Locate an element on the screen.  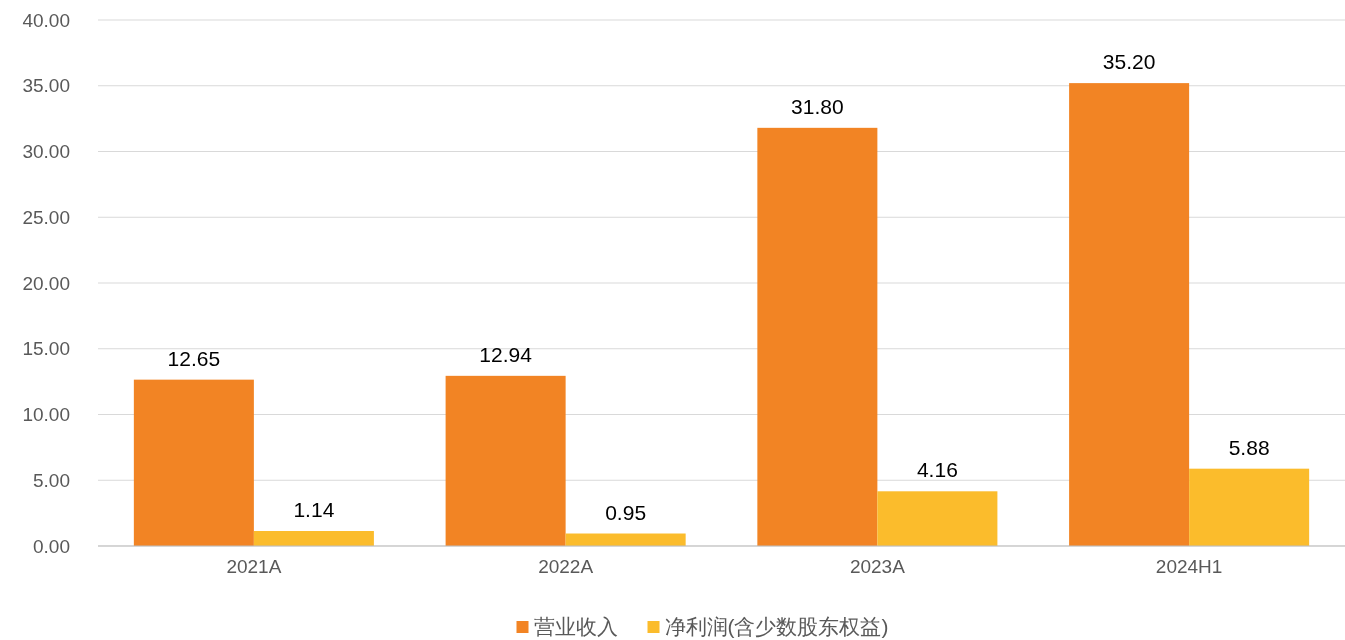
data-label: 12.94 is located at coordinates (506, 354).